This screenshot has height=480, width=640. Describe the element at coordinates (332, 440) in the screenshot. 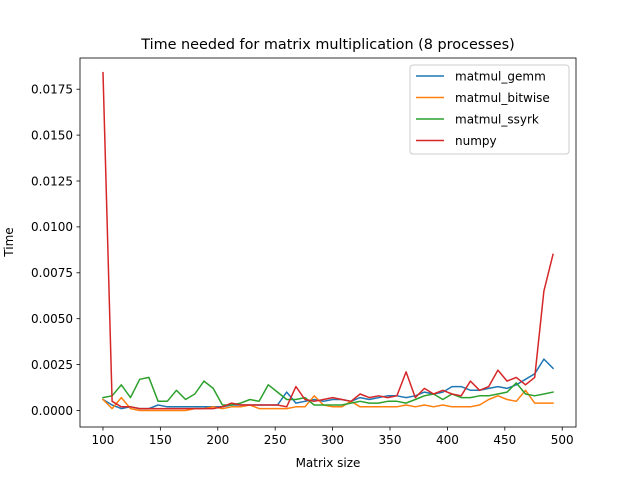

I see `x-tick-label: 300` at that location.